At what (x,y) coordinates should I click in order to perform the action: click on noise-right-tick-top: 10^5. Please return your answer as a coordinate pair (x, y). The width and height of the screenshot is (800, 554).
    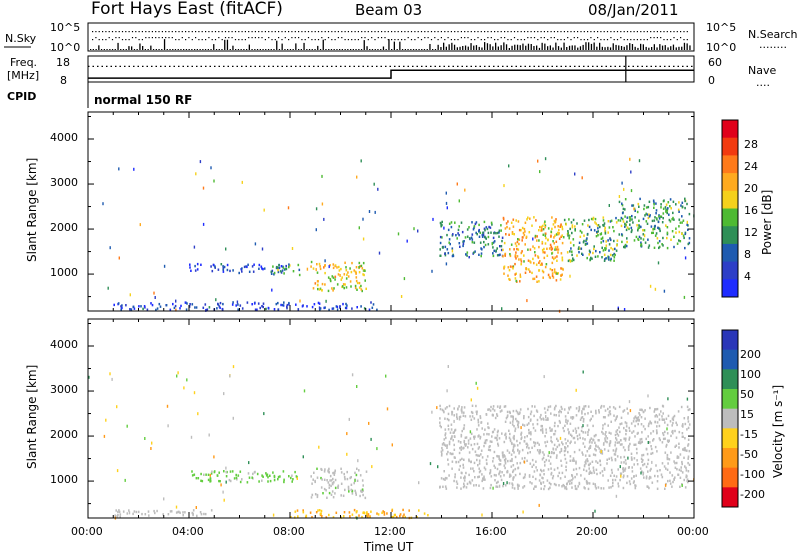
    Looking at the image, I should click on (721, 27).